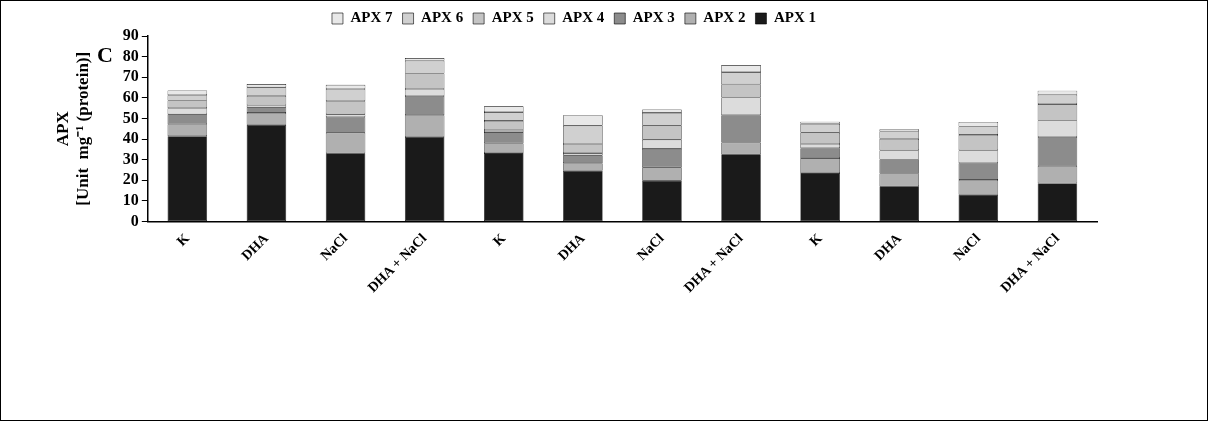  I want to click on y-tick-label: 50, so click(130, 117).